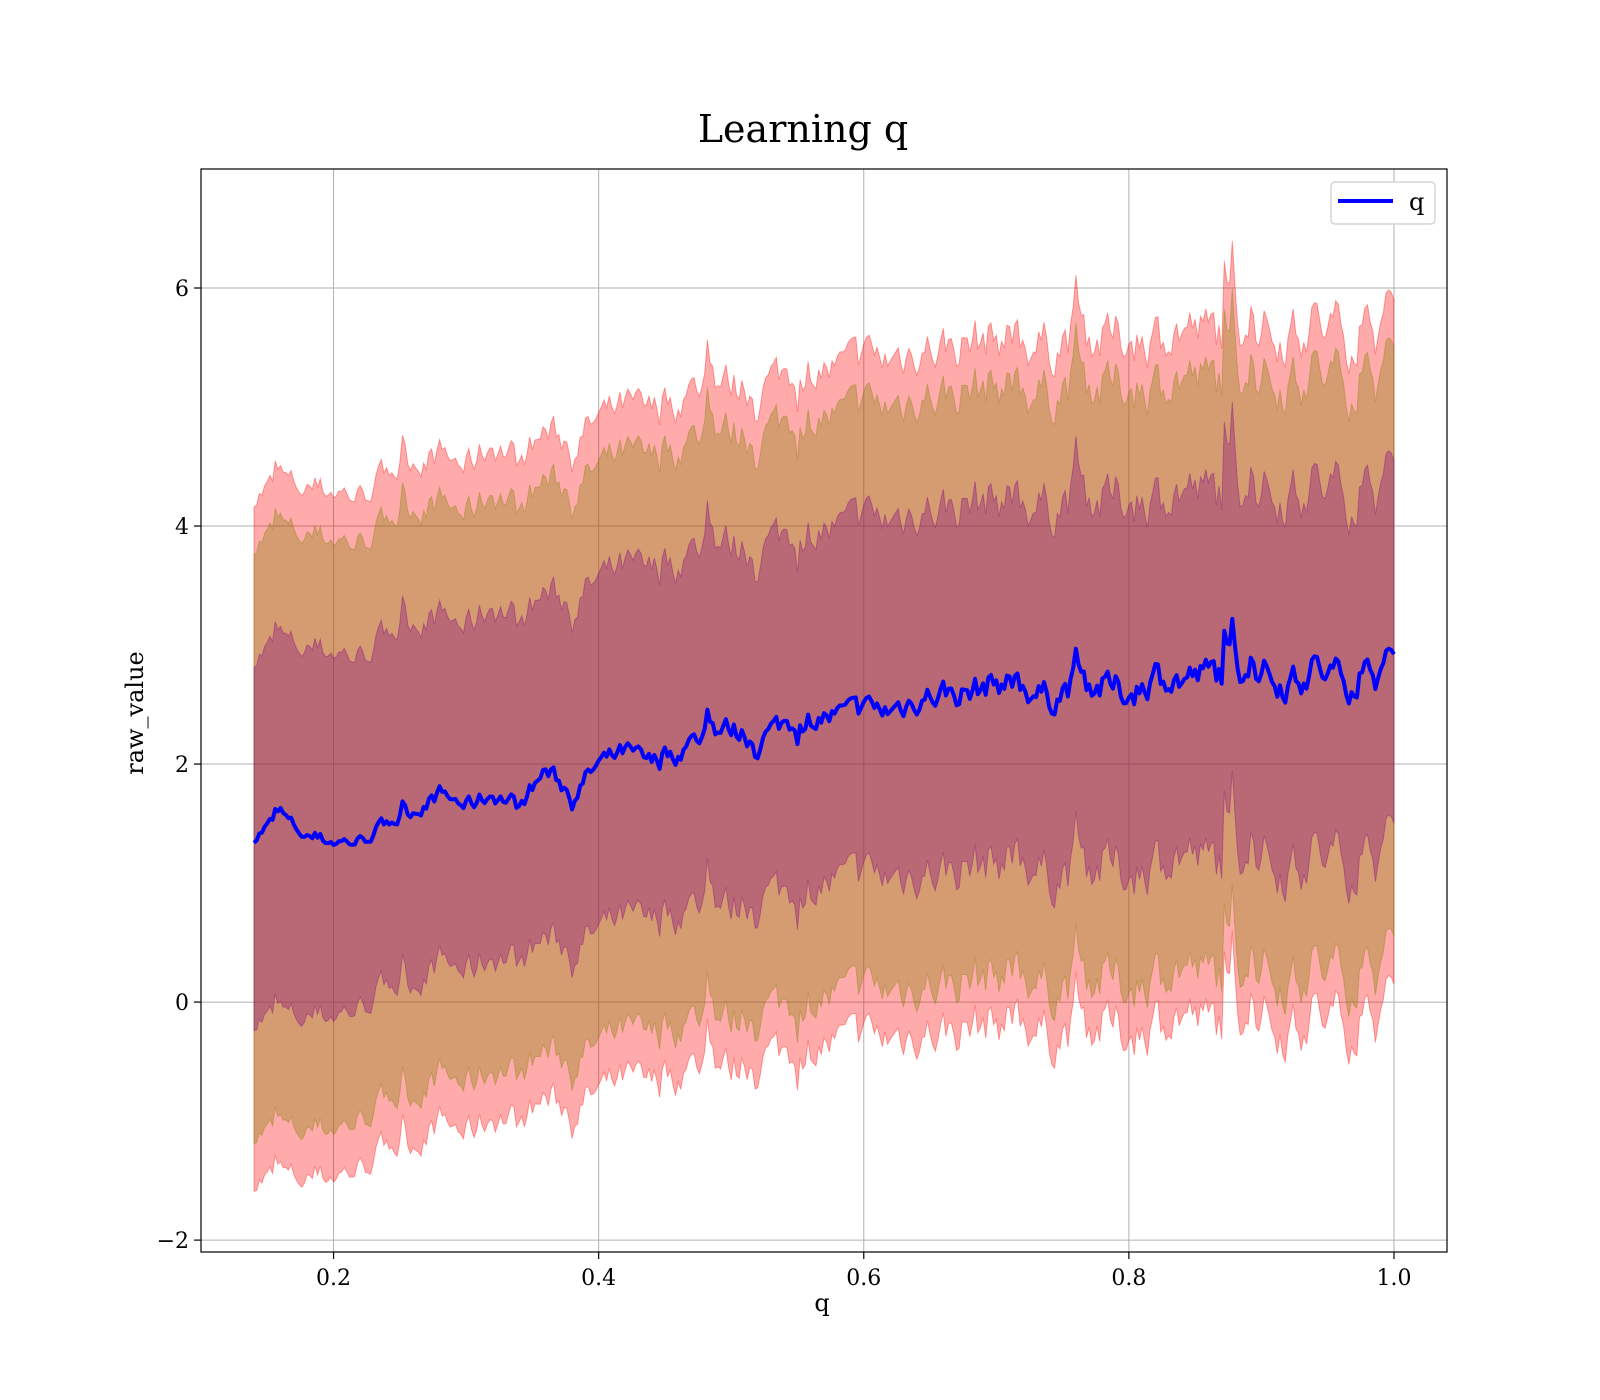 The width and height of the screenshot is (1600, 1400). What do you see at coordinates (1393, 1278) in the screenshot?
I see `x-tick-label: 1.0` at bounding box center [1393, 1278].